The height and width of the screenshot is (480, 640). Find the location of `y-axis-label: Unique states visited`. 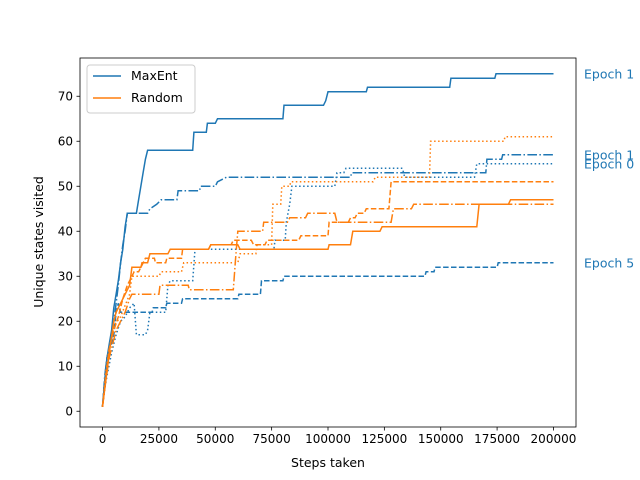

y-axis-label: Unique states visited is located at coordinates (38, 242).